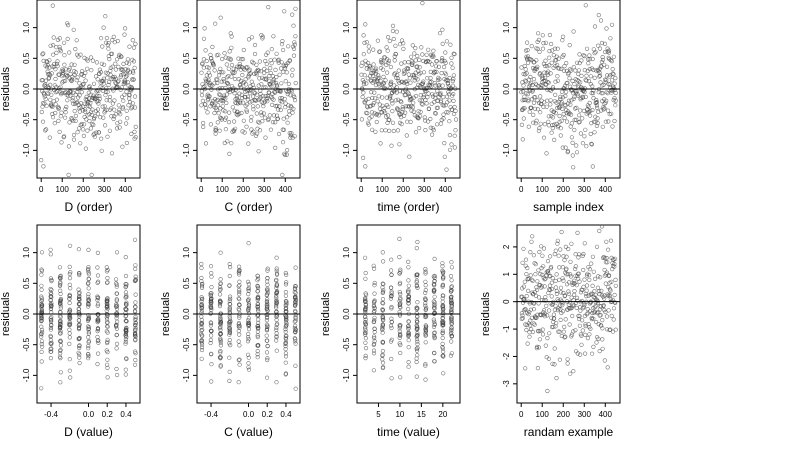  I want to click on data-points, so click(248, 316).